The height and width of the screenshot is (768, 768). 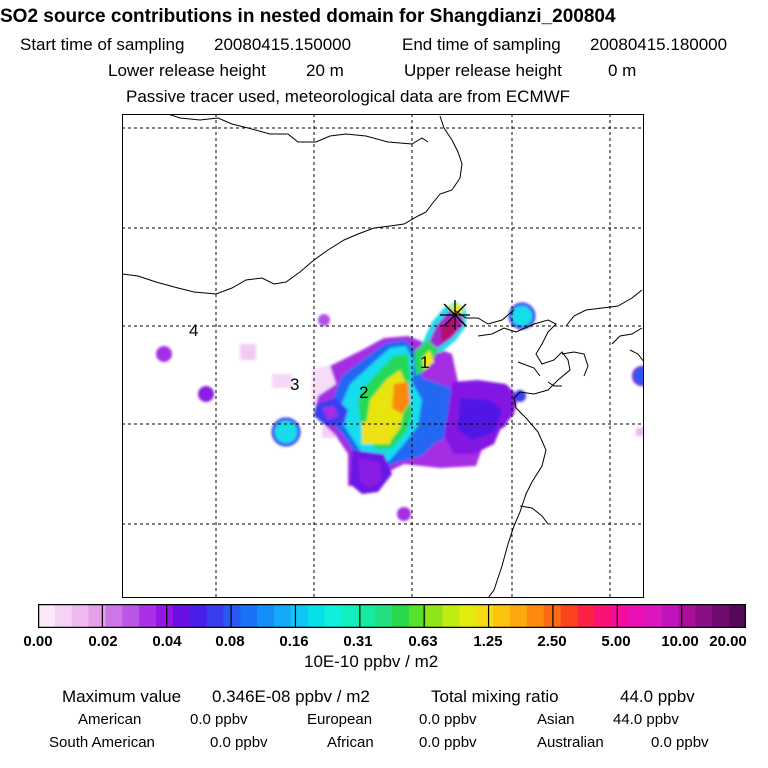 I want to click on colorbar-tick-label: 0.31, so click(x=358, y=641).